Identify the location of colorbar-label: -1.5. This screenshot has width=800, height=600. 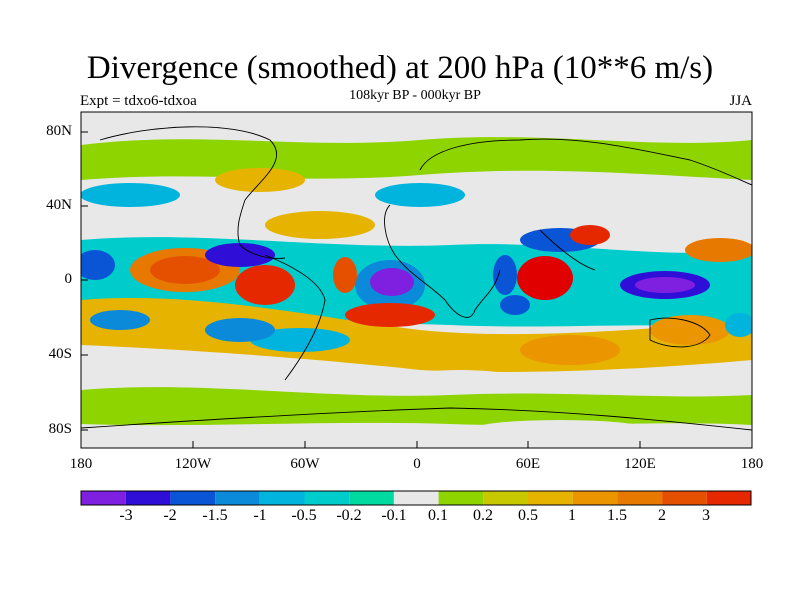
(215, 515).